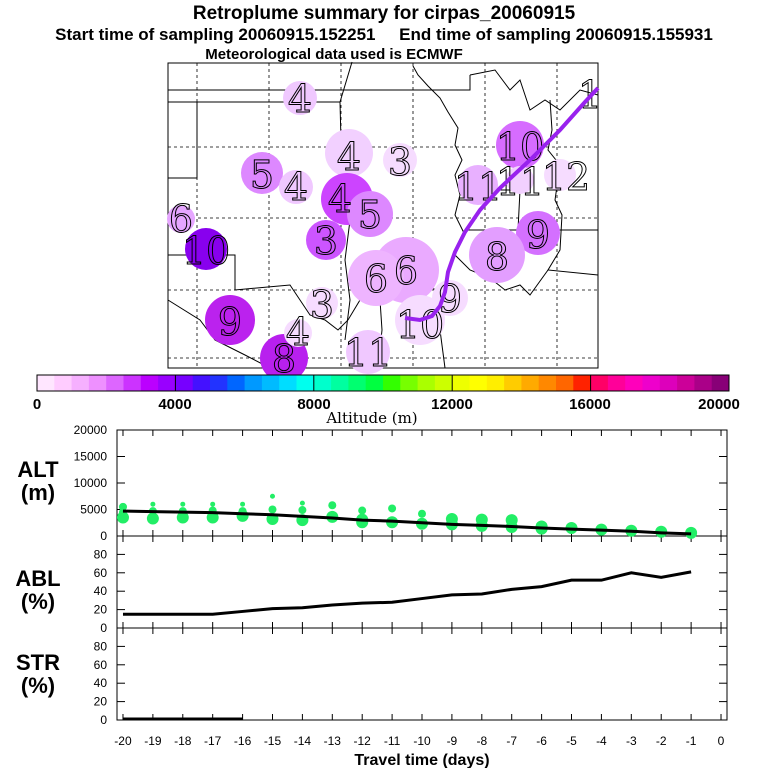  I want to click on x-tick-label: -15, so click(273, 741).